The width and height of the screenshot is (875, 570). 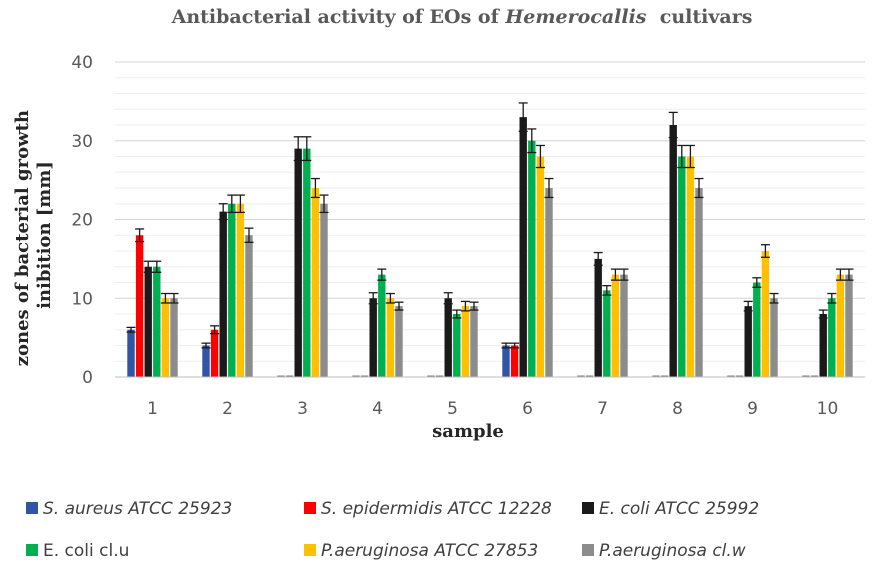 What do you see at coordinates (700, 17) in the screenshot?
I see `chart-title-suffix: cultivars` at bounding box center [700, 17].